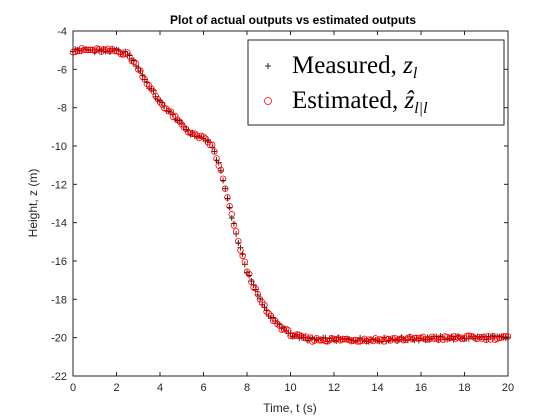 The height and width of the screenshot is (420, 560). What do you see at coordinates (59, 185) in the screenshot?
I see `y-tick-label: -12` at bounding box center [59, 185].